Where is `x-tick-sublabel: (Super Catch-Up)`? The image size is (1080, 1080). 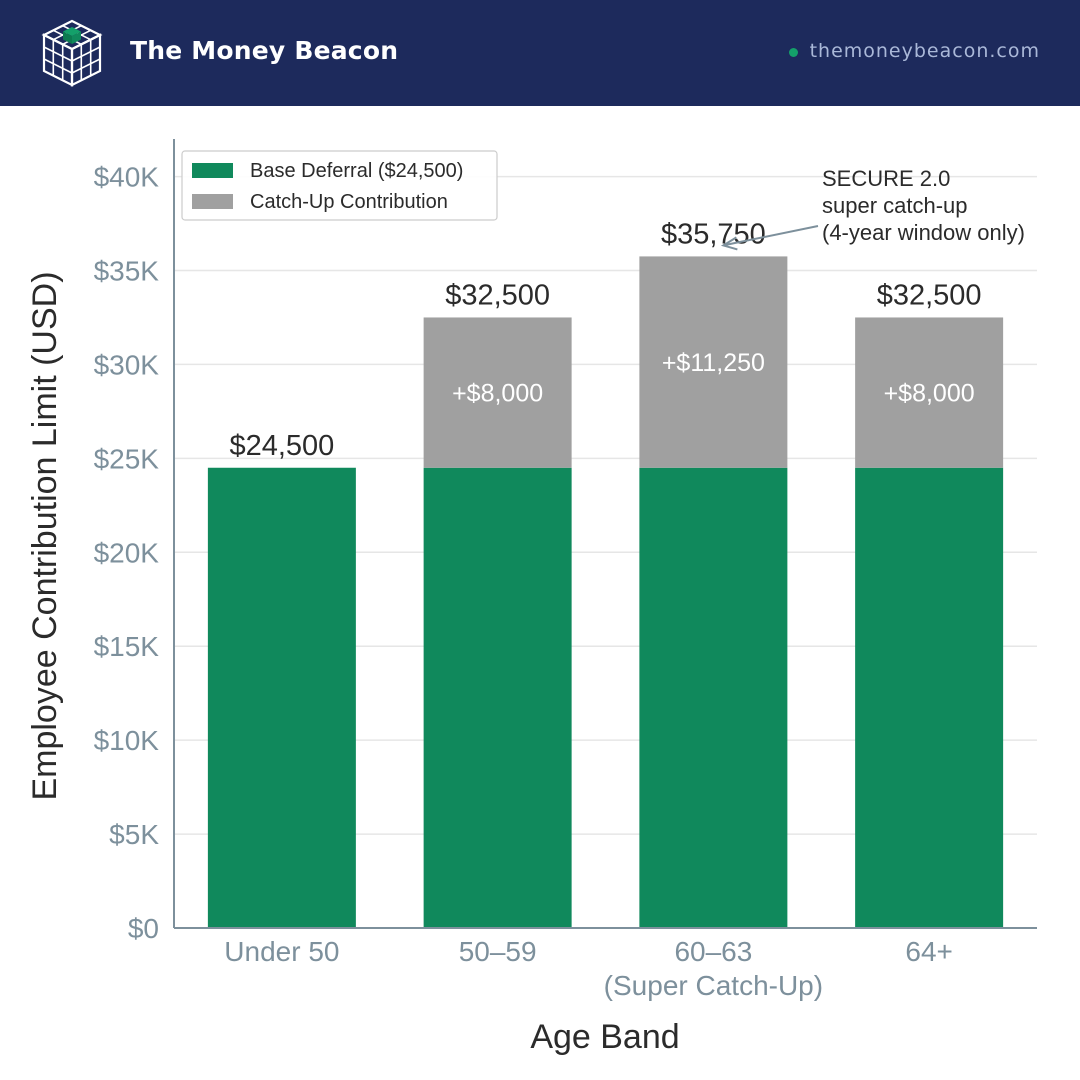
x-tick-sublabel: (Super Catch-Up) is located at coordinates (713, 985).